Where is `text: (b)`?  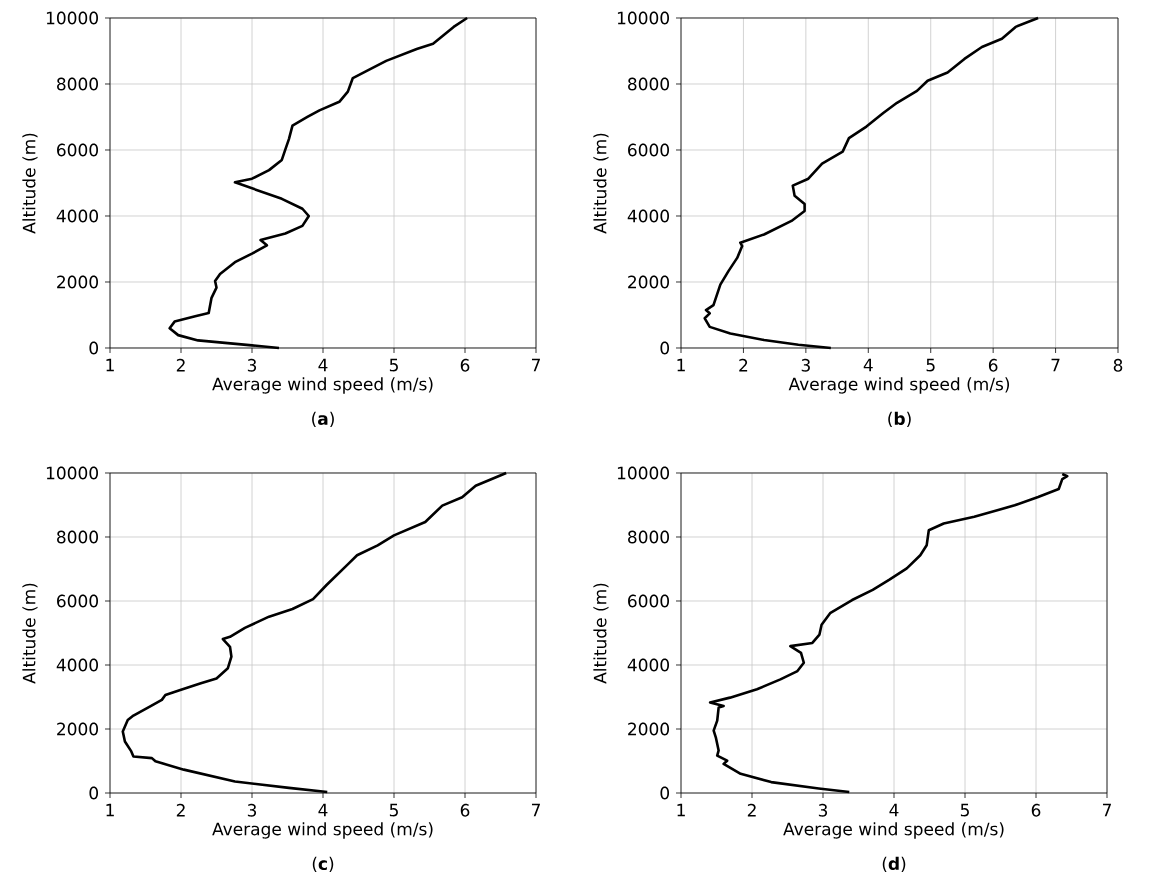 text: (b) is located at coordinates (899, 419).